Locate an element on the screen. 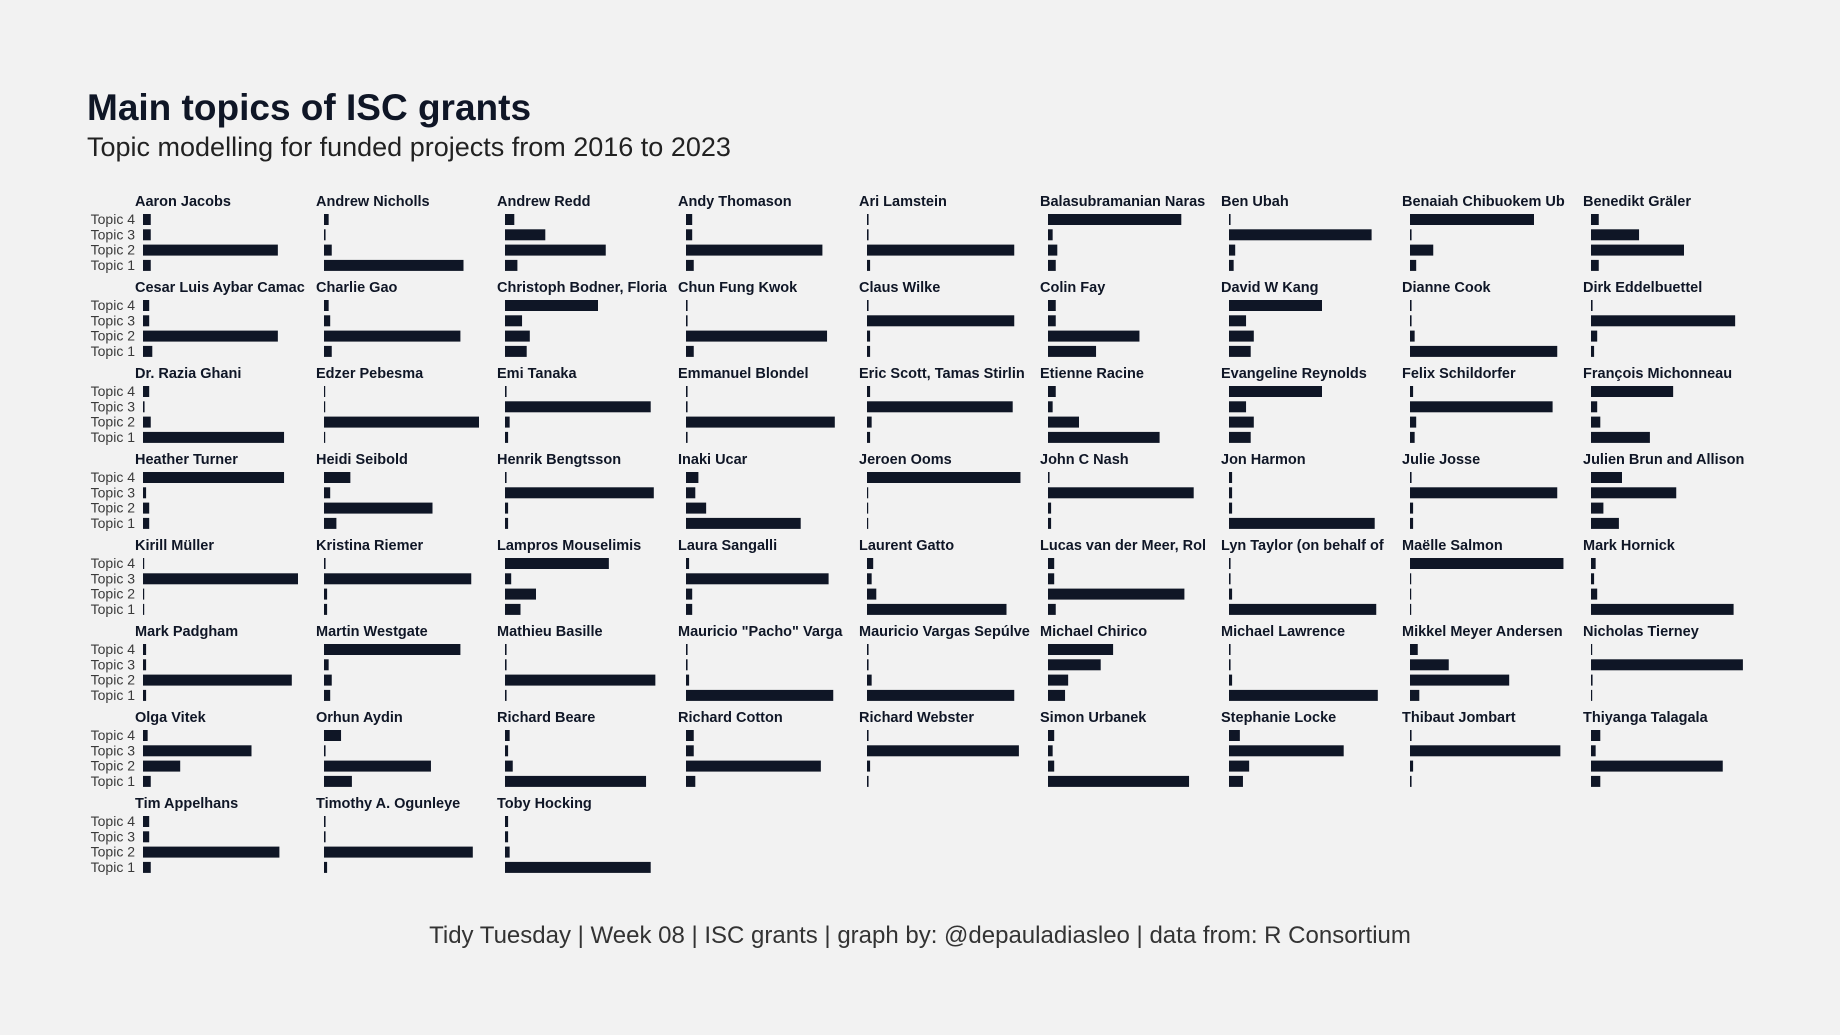 Image resolution: width=1840 pixels, height=1035 pixels. facet-panel: Toby Hocking is located at coordinates (574, 834).